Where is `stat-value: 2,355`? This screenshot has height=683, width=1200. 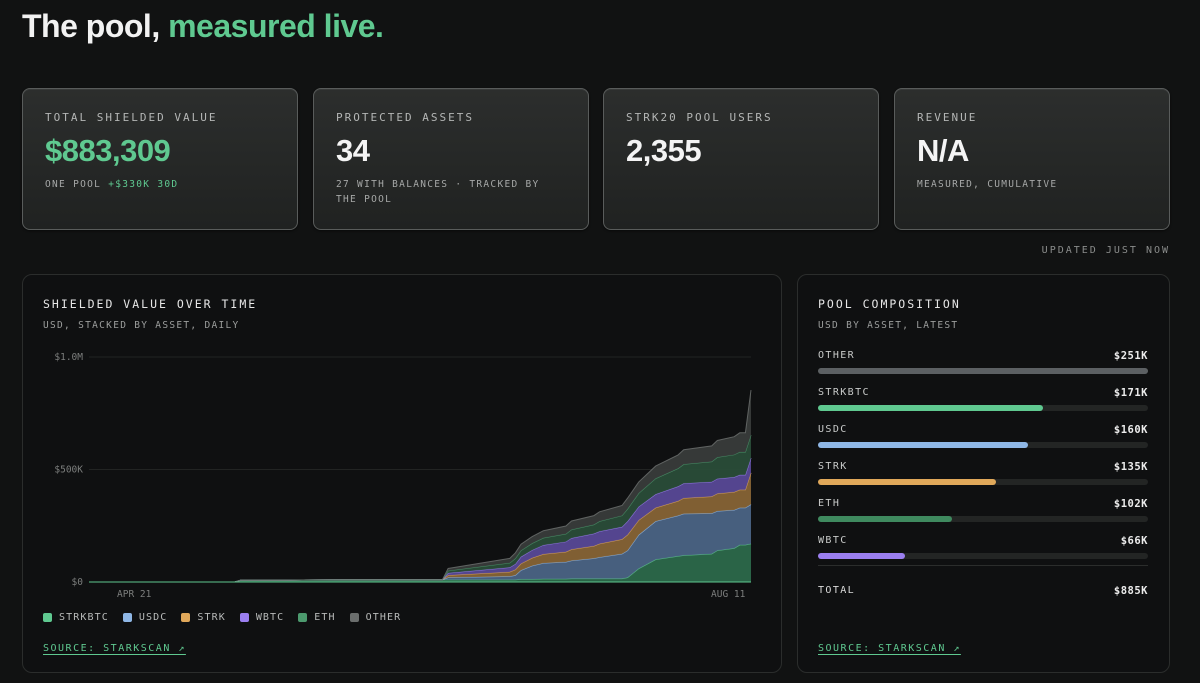 stat-value: 2,355 is located at coordinates (664, 150).